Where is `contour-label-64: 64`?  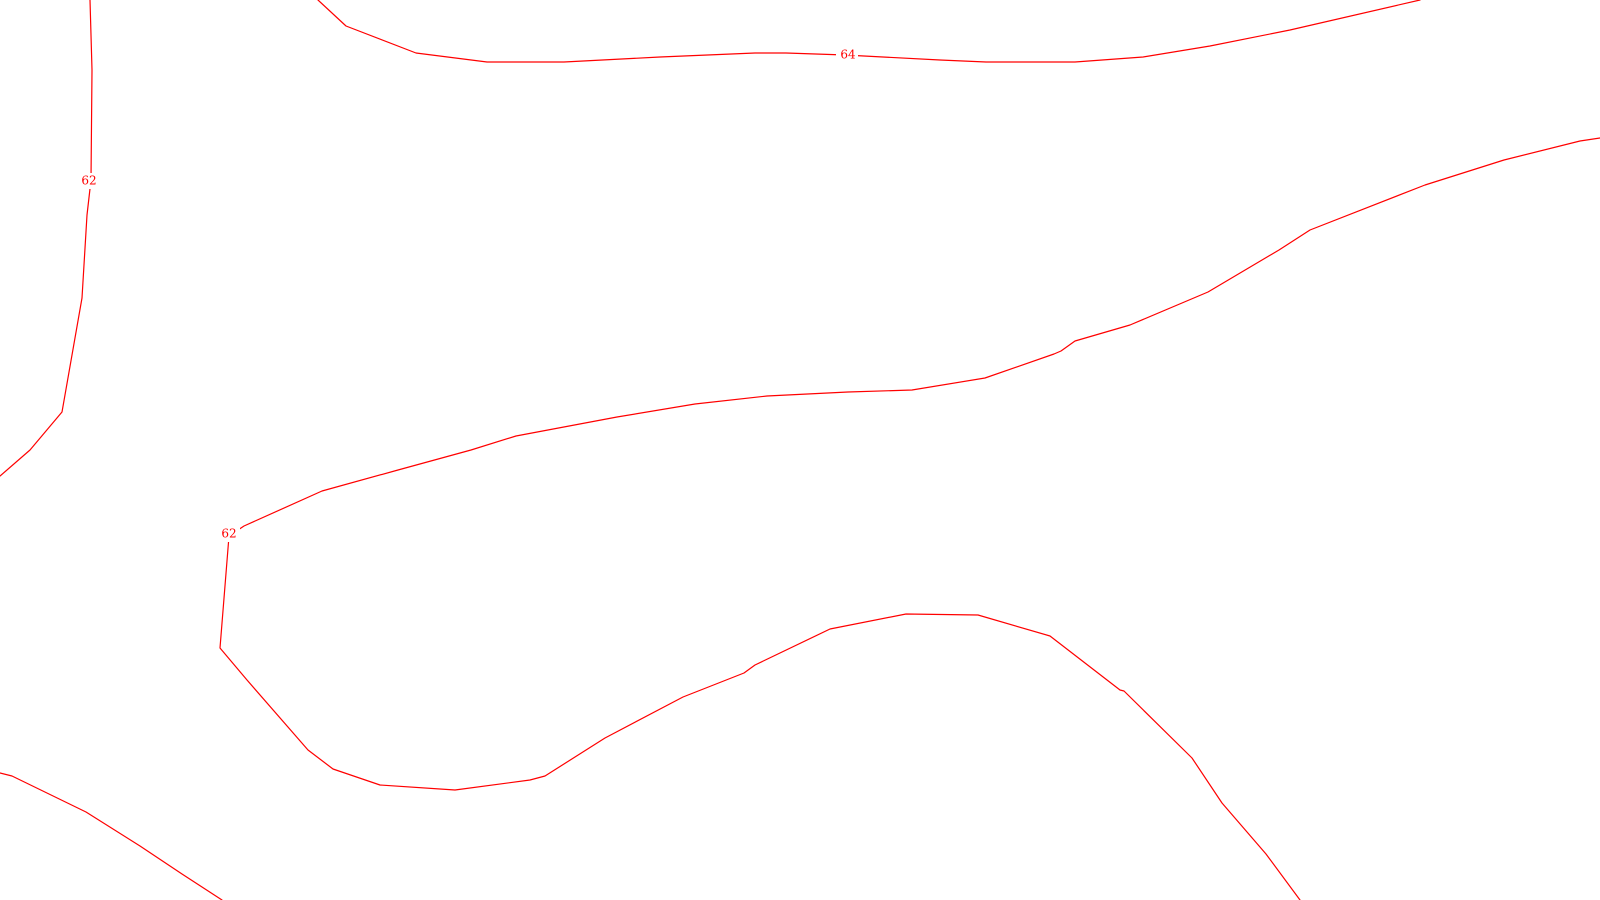 contour-label-64: 64 is located at coordinates (848, 55).